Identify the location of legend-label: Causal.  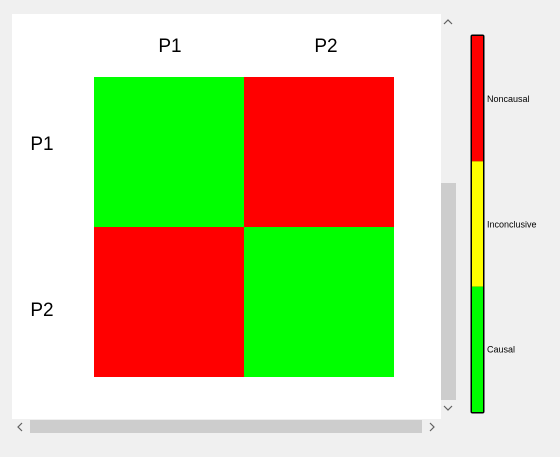
(501, 350).